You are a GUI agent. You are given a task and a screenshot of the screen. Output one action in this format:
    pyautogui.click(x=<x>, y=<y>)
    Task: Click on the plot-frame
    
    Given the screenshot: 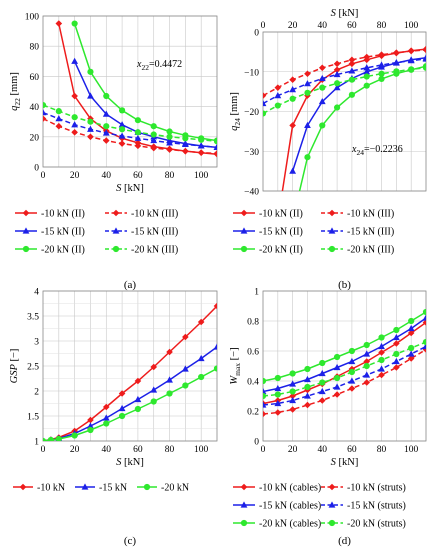 What is the action you would take?
    pyautogui.click(x=130, y=91)
    